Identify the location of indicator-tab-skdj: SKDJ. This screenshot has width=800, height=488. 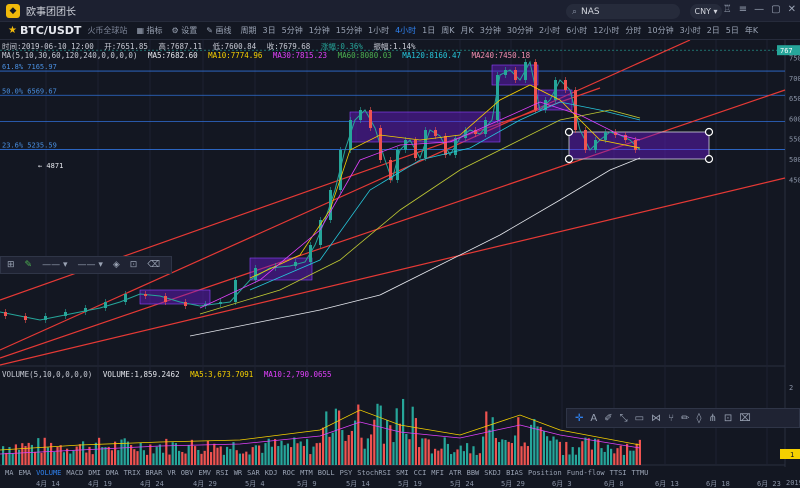
(493, 472).